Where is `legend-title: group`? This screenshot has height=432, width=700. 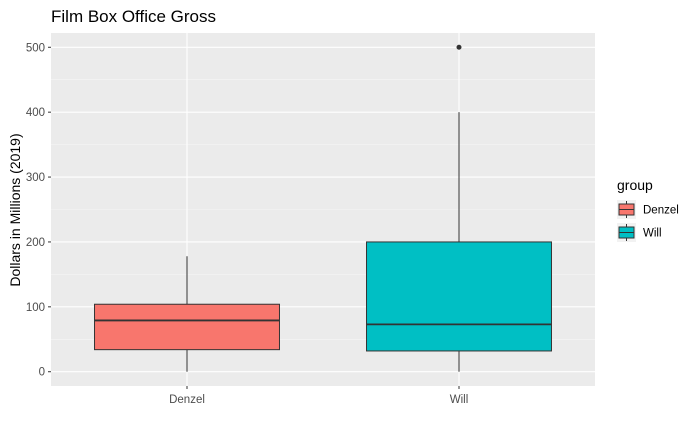
legend-title: group is located at coordinates (635, 185).